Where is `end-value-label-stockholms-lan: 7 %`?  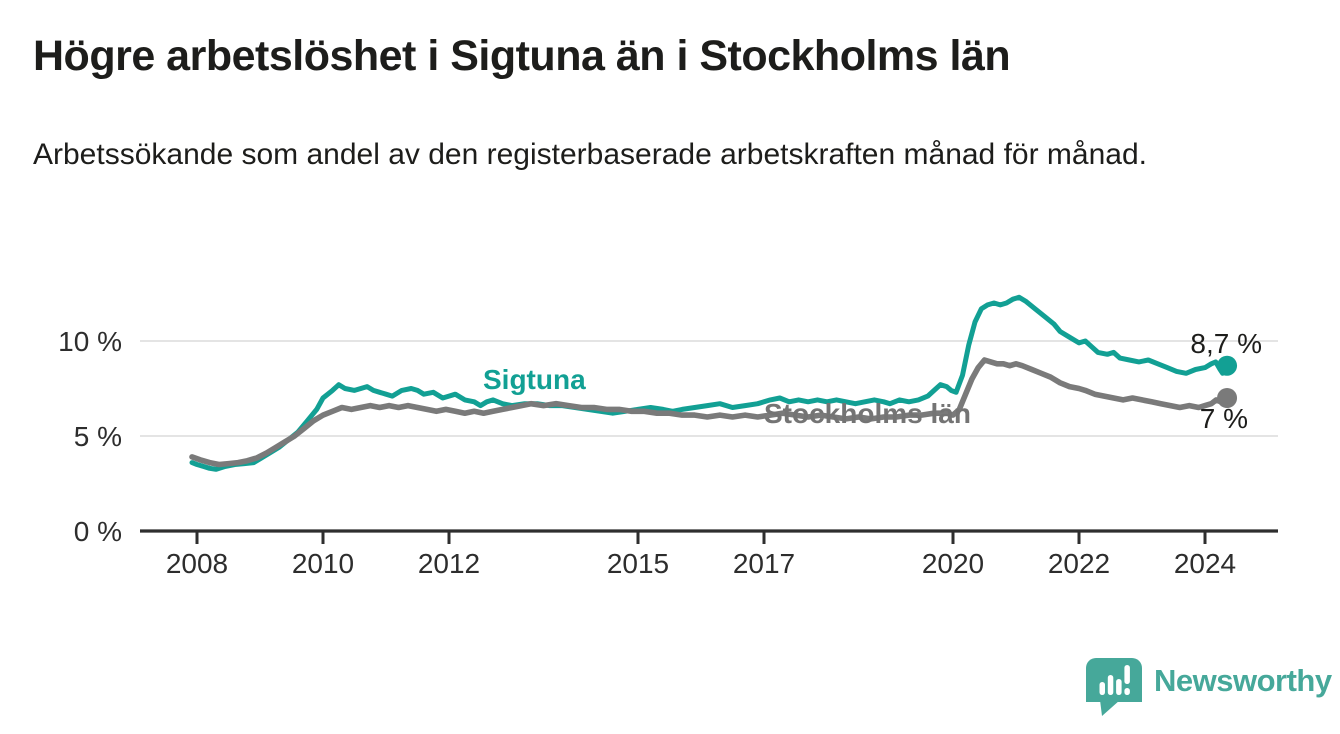
end-value-label-stockholms-lan: 7 % is located at coordinates (1223, 418).